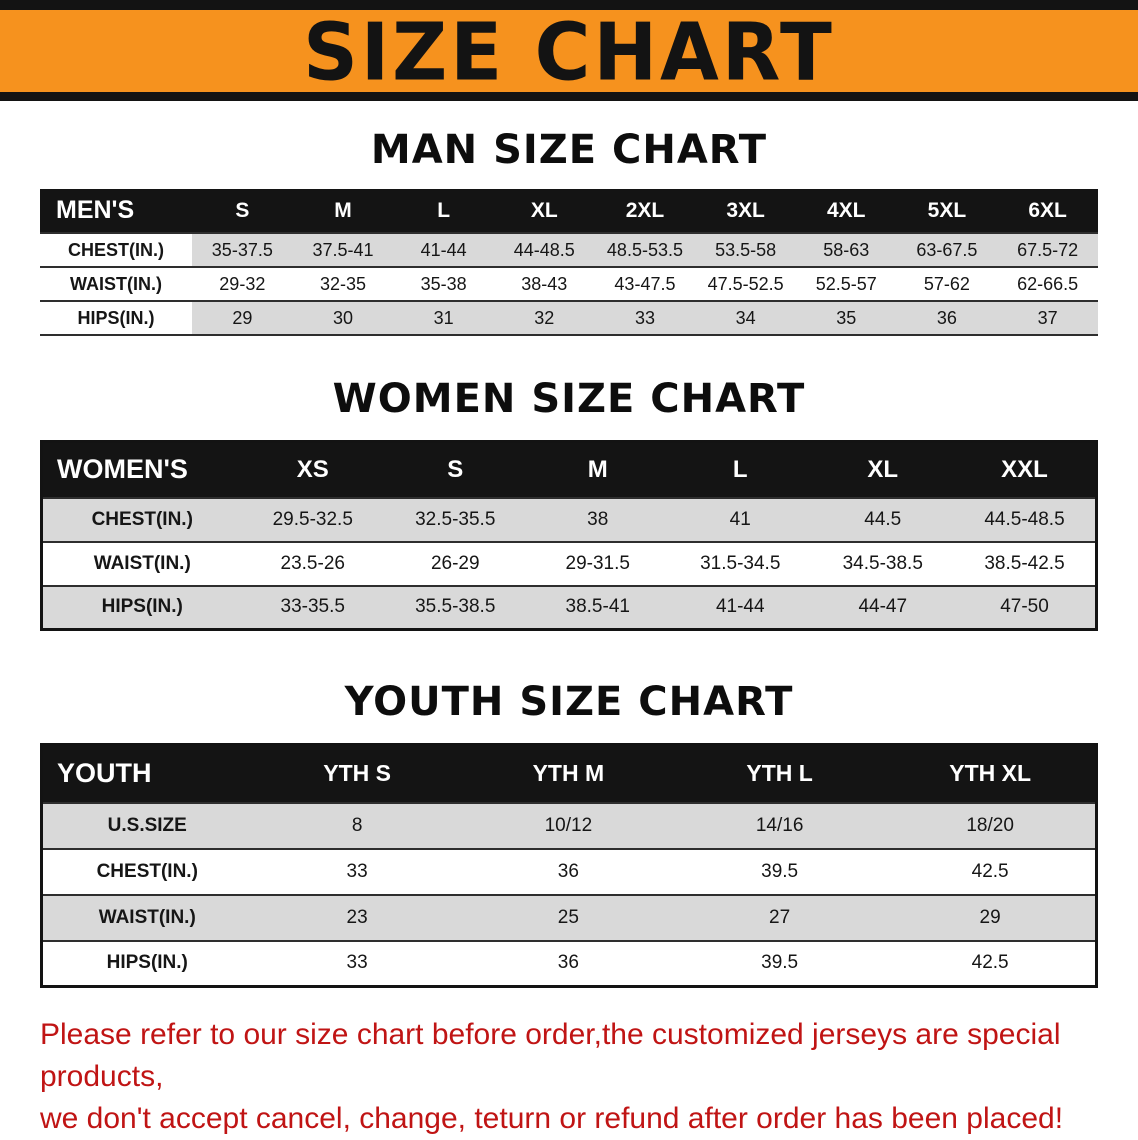 This screenshot has height=1140, width=1138. Describe the element at coordinates (312, 607) in the screenshot. I see `size-cell: 33-35.5` at that location.